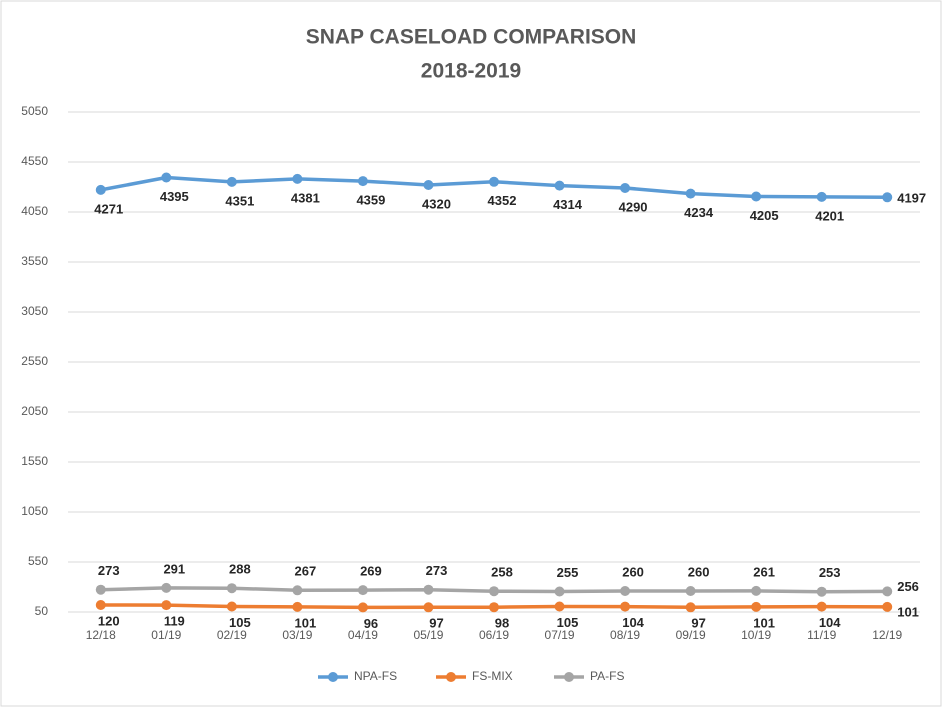  I want to click on value-label: 4271, so click(108, 208).